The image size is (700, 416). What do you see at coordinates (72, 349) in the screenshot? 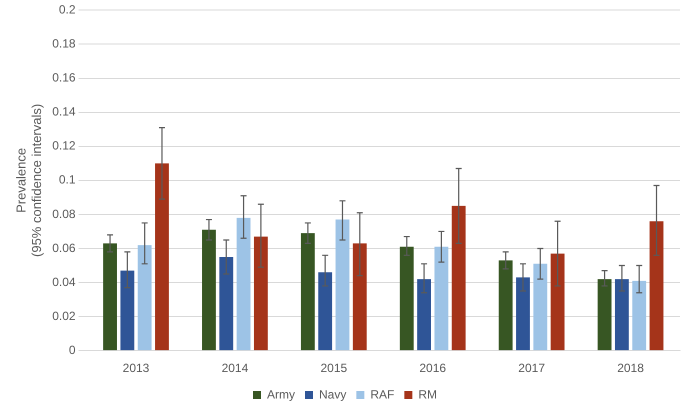
I see `y-tick-label: 0` at bounding box center [72, 349].